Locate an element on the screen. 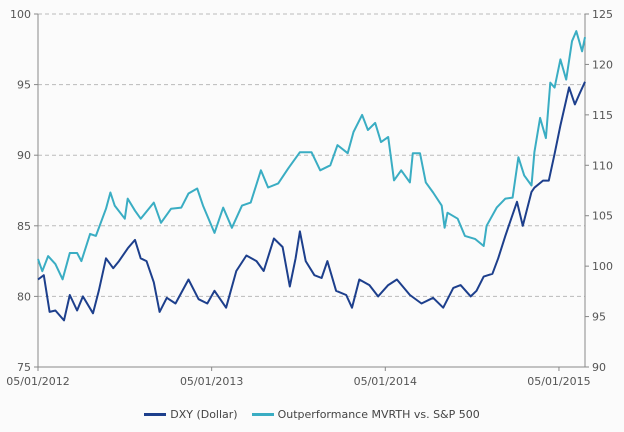  left-tick-label: 85 is located at coordinates (24, 226).